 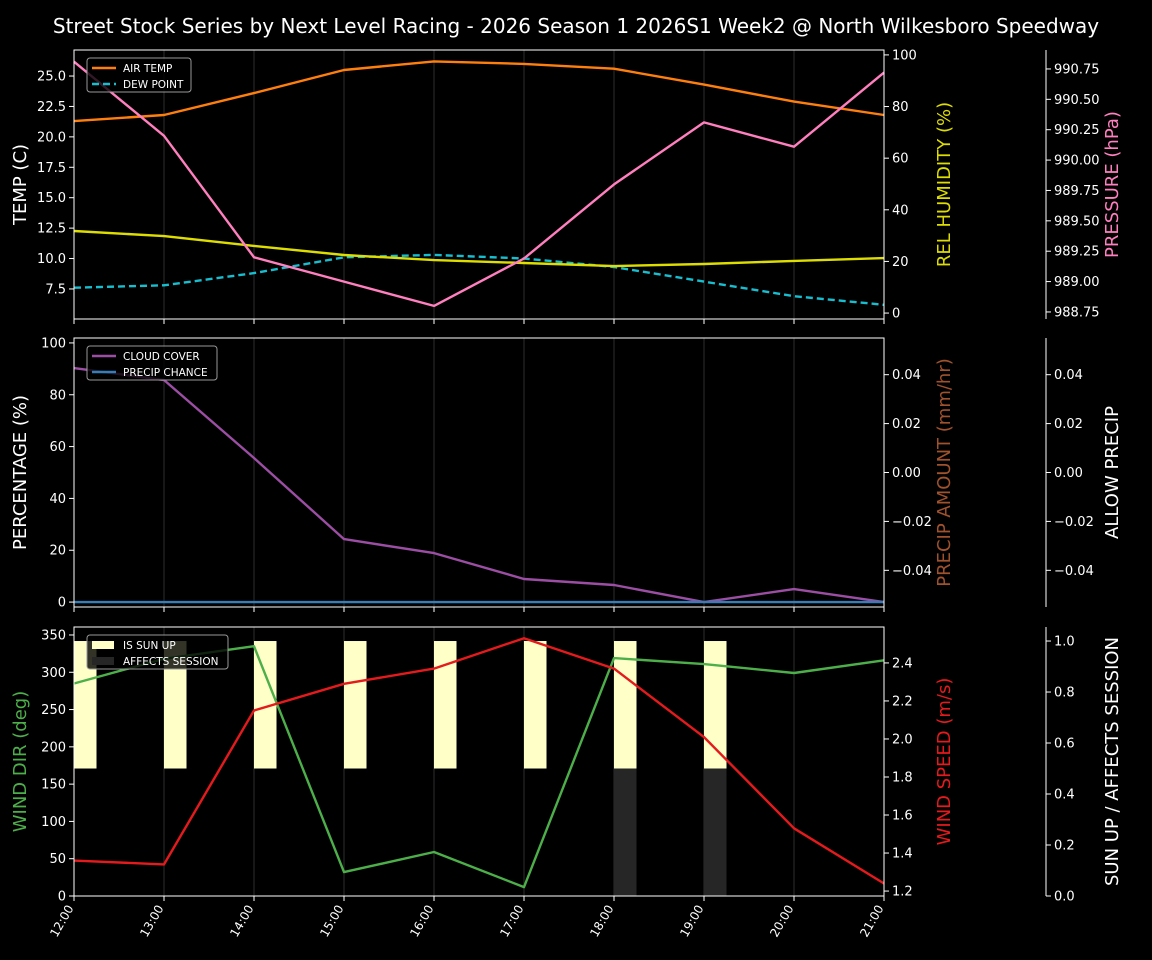 I want to click on y-tick-label: 22.5, so click(x=51, y=107).